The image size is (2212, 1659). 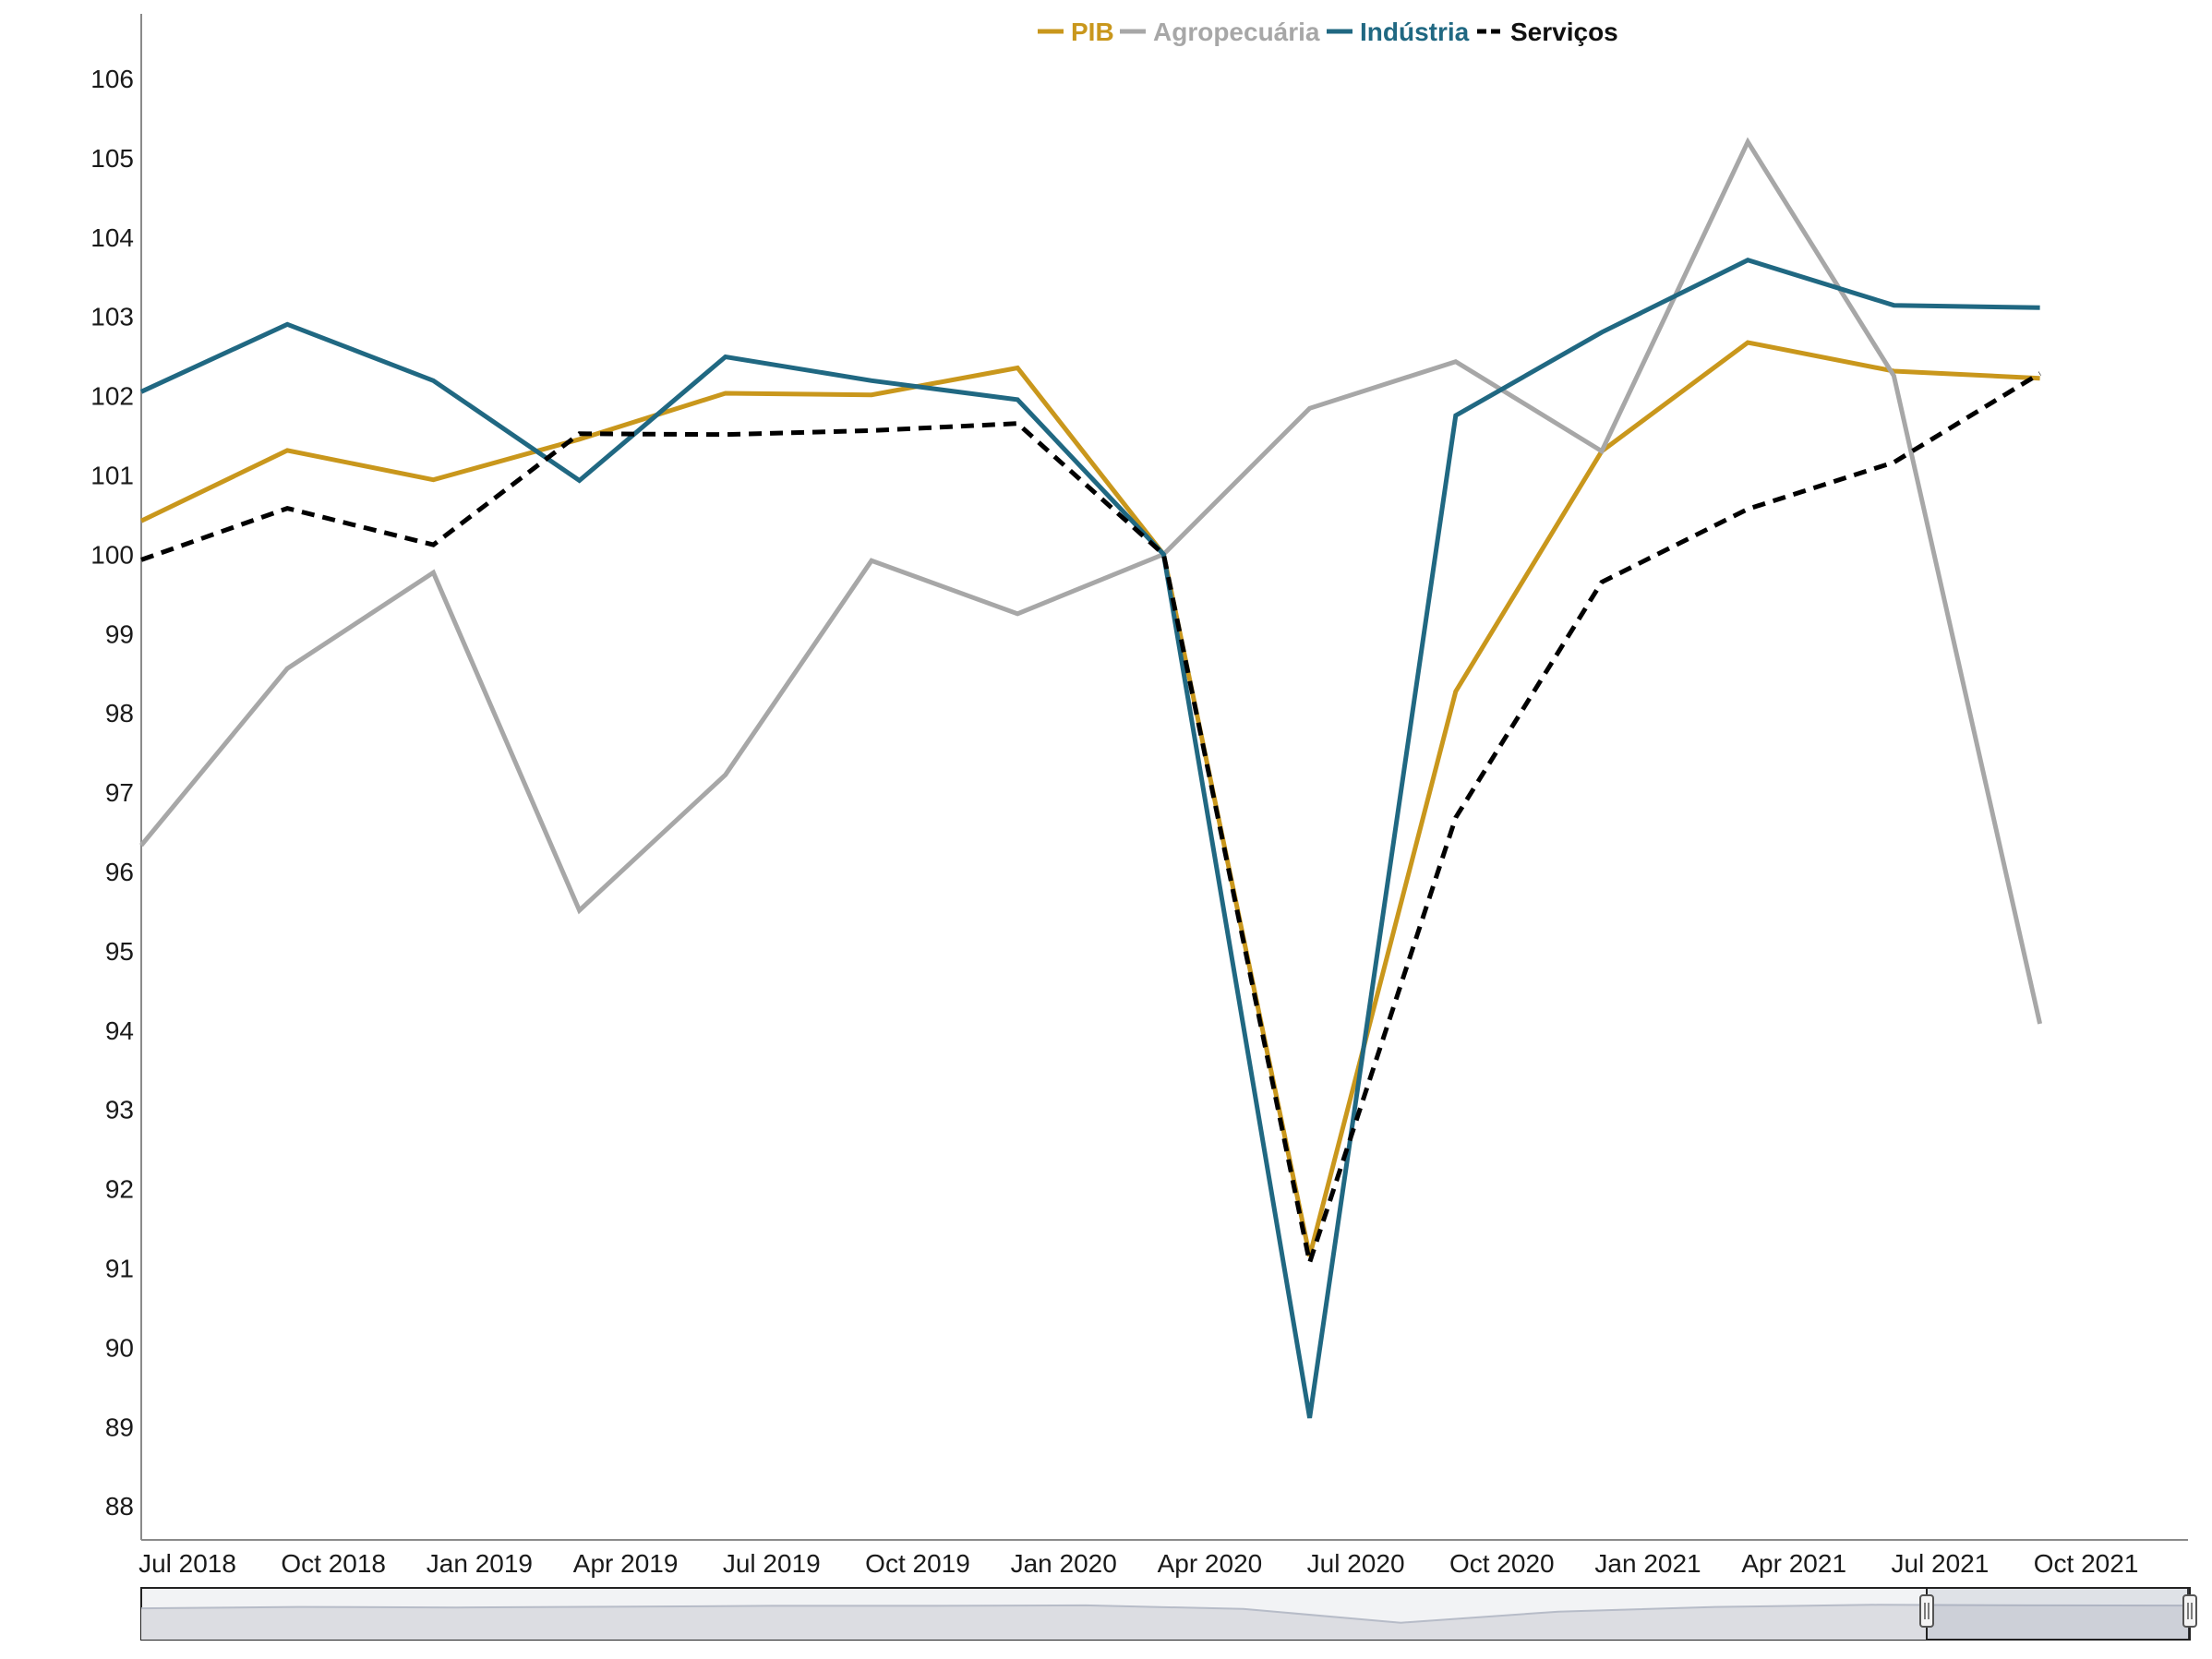 I want to click on navigator-area, so click(x=1164, y=1622).